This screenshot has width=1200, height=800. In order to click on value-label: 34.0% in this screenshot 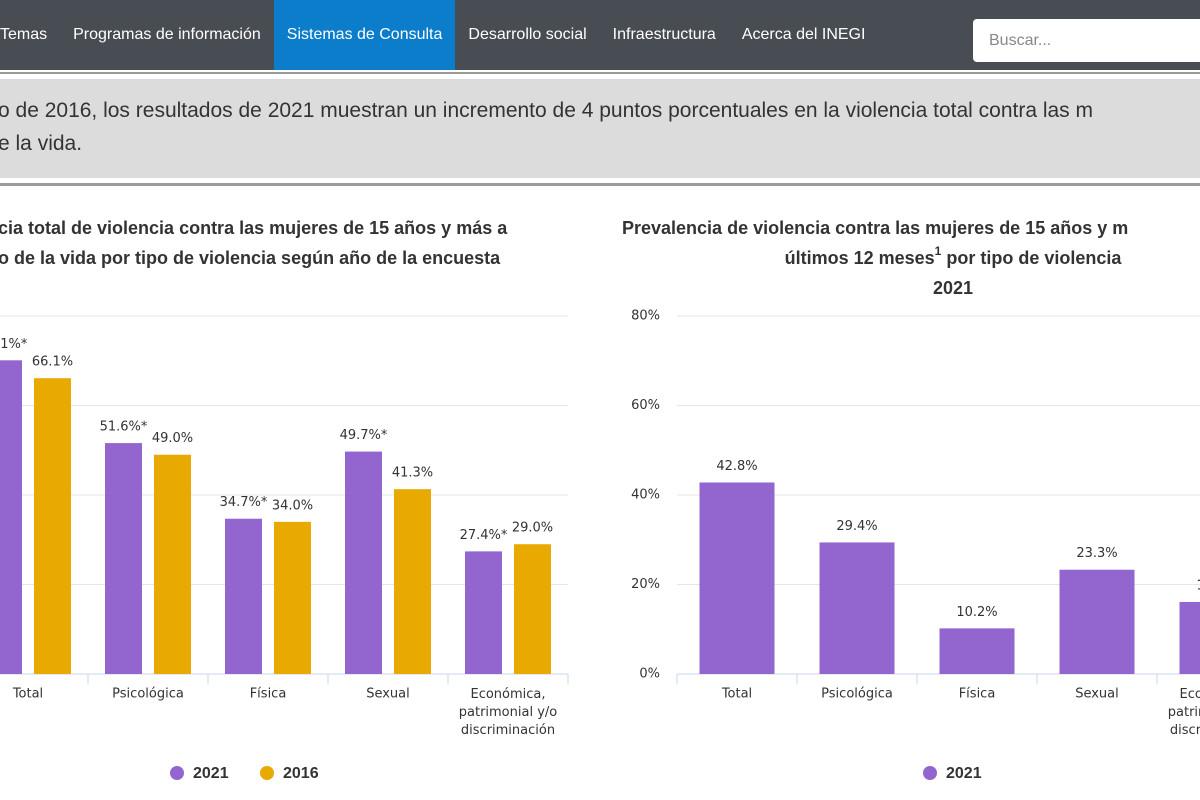, I will do `click(292, 505)`.